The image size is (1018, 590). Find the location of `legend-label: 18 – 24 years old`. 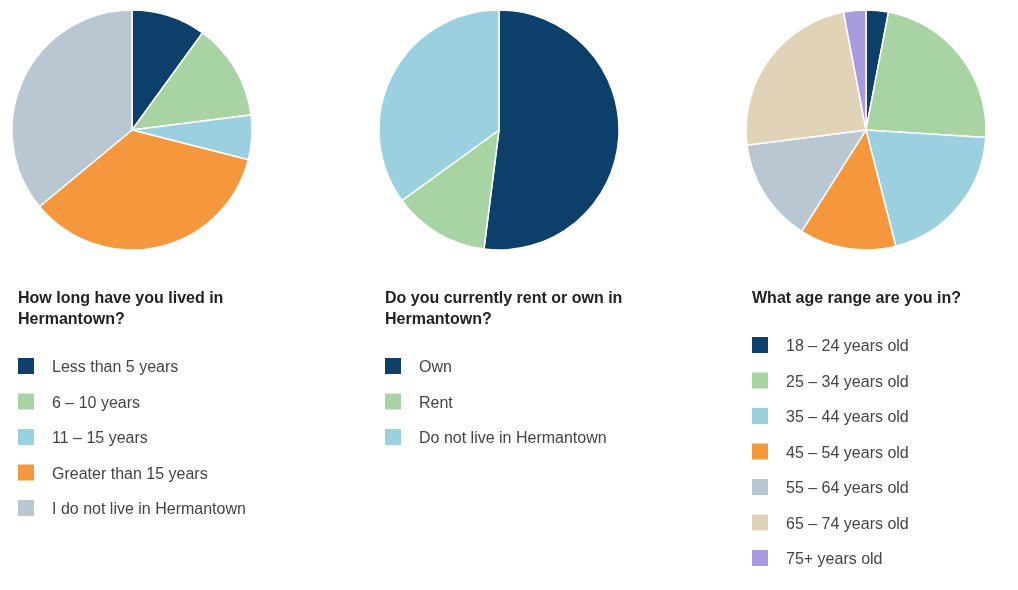

legend-label: 18 – 24 years old is located at coordinates (847, 345).